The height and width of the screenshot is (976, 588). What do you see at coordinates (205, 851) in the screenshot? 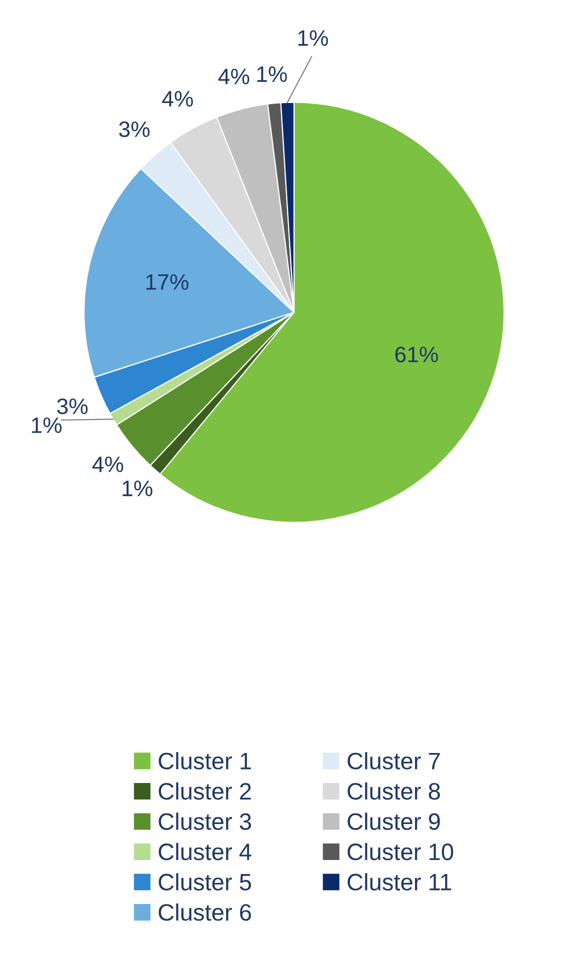
I see `legend-label: Cluster 4` at bounding box center [205, 851].